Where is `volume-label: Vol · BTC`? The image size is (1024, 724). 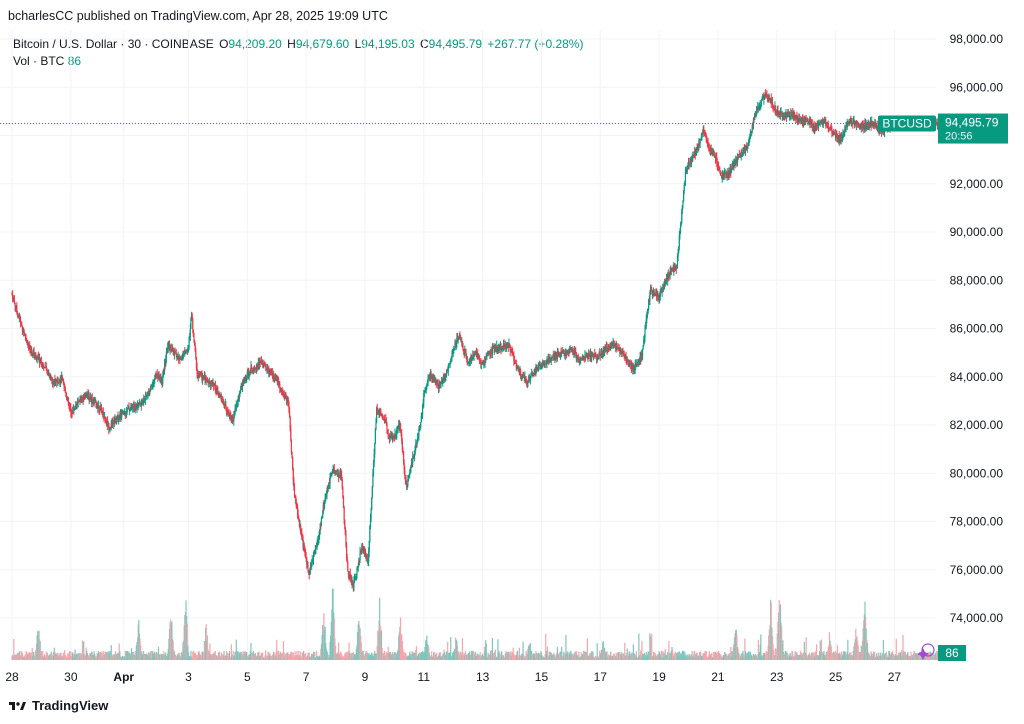
volume-label: Vol · BTC is located at coordinates (39, 61).